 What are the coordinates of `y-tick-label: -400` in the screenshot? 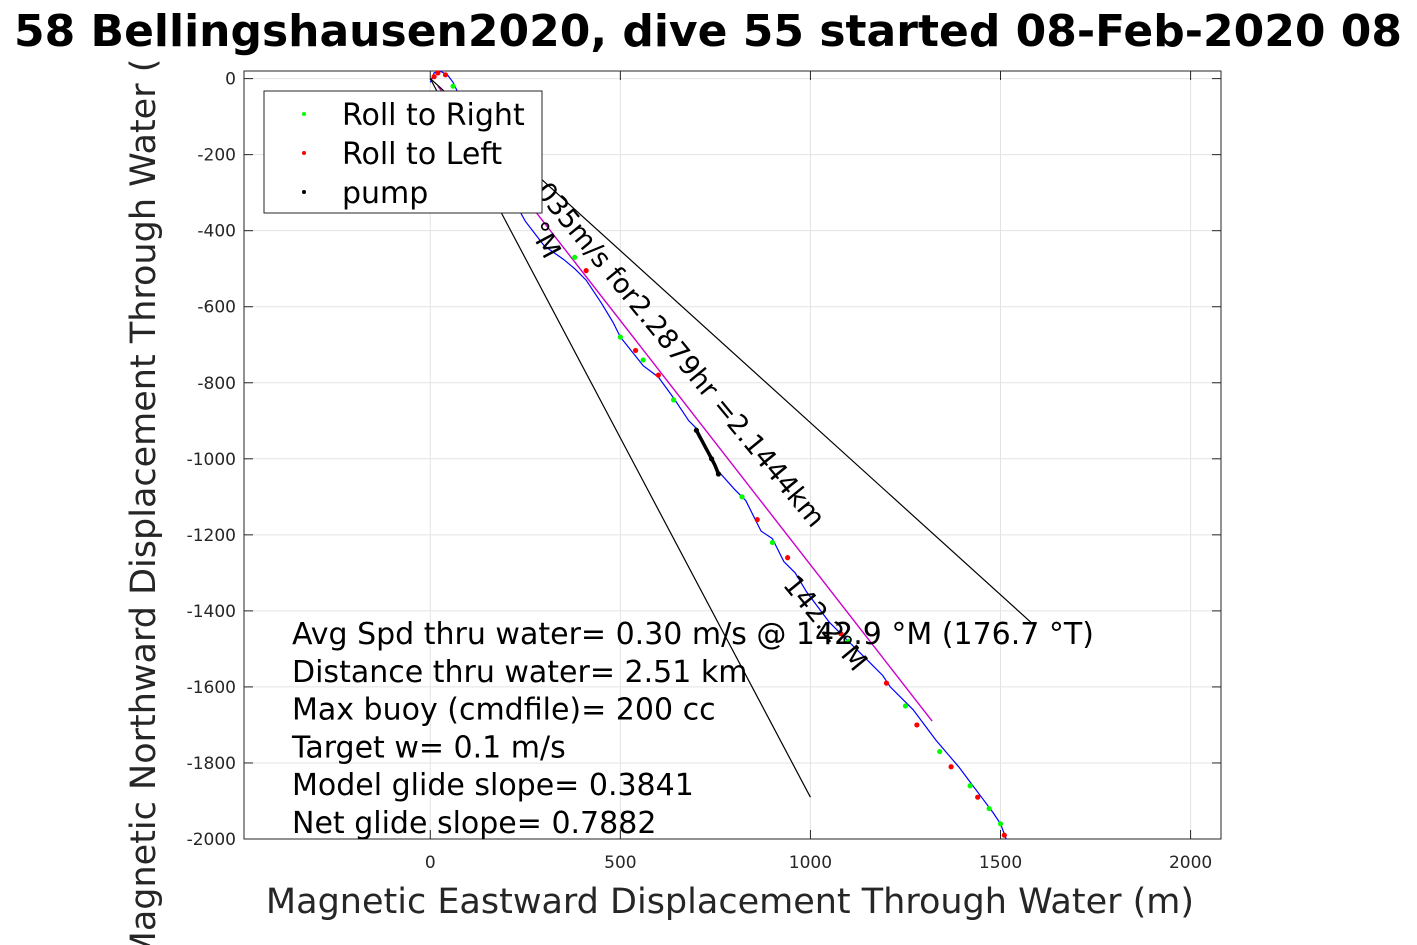 It's located at (216, 232).